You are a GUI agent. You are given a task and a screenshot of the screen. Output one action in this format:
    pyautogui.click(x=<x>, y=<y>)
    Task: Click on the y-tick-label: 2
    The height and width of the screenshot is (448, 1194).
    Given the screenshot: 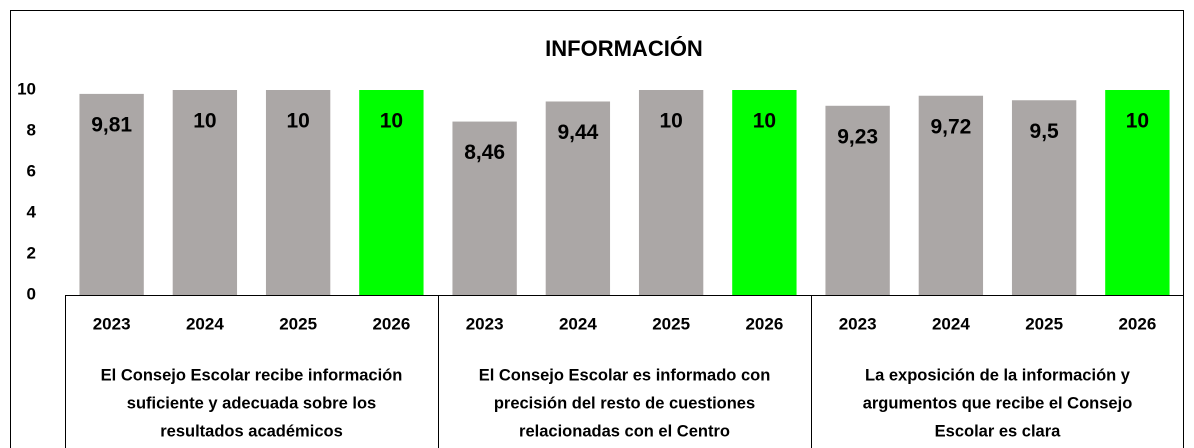 What is the action you would take?
    pyautogui.click(x=31, y=252)
    